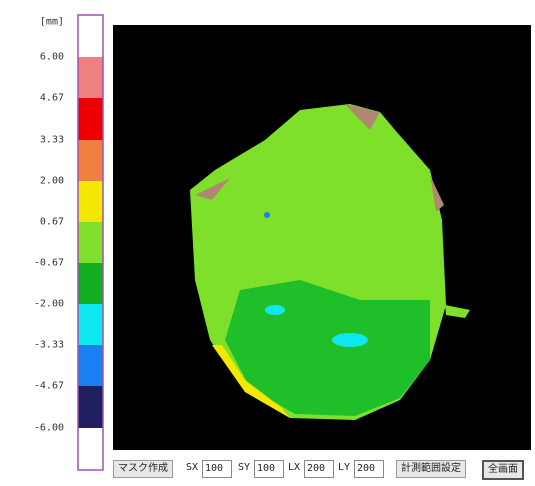 The width and height of the screenshot is (535, 486). I want to click on sx-input: 100, so click(217, 469).